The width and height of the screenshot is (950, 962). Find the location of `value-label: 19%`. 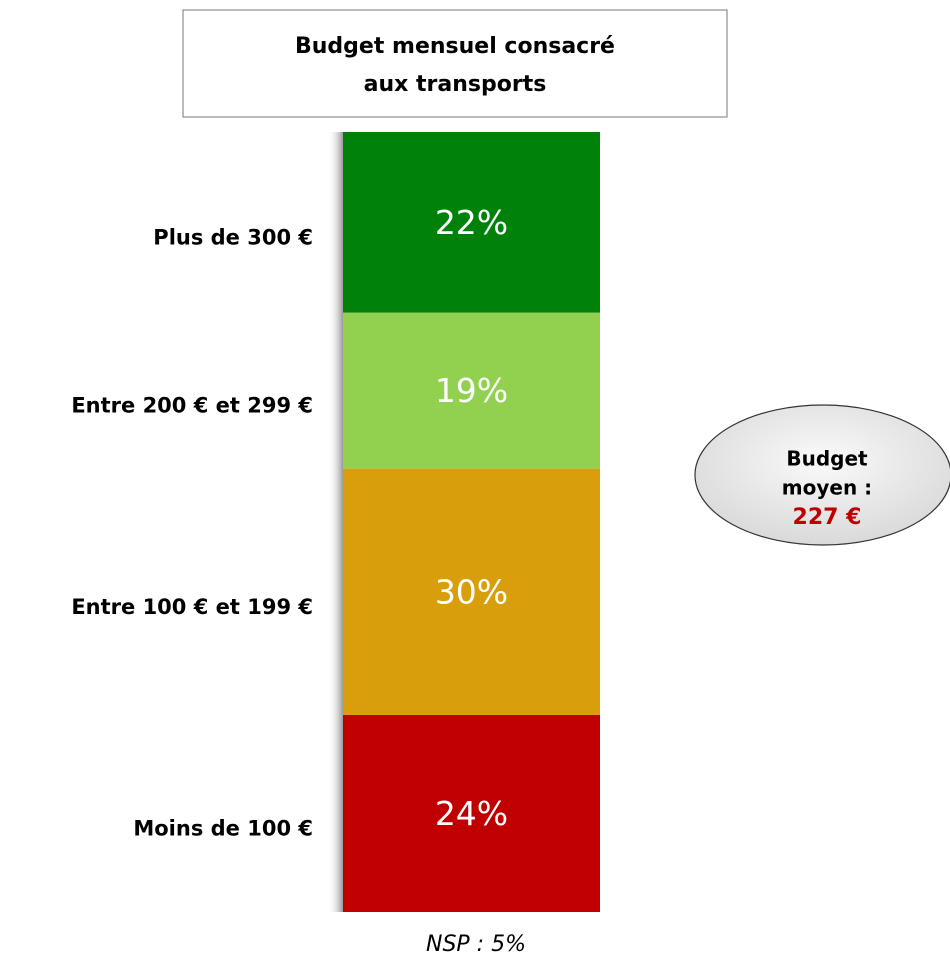

value-label: 19% is located at coordinates (471, 390).